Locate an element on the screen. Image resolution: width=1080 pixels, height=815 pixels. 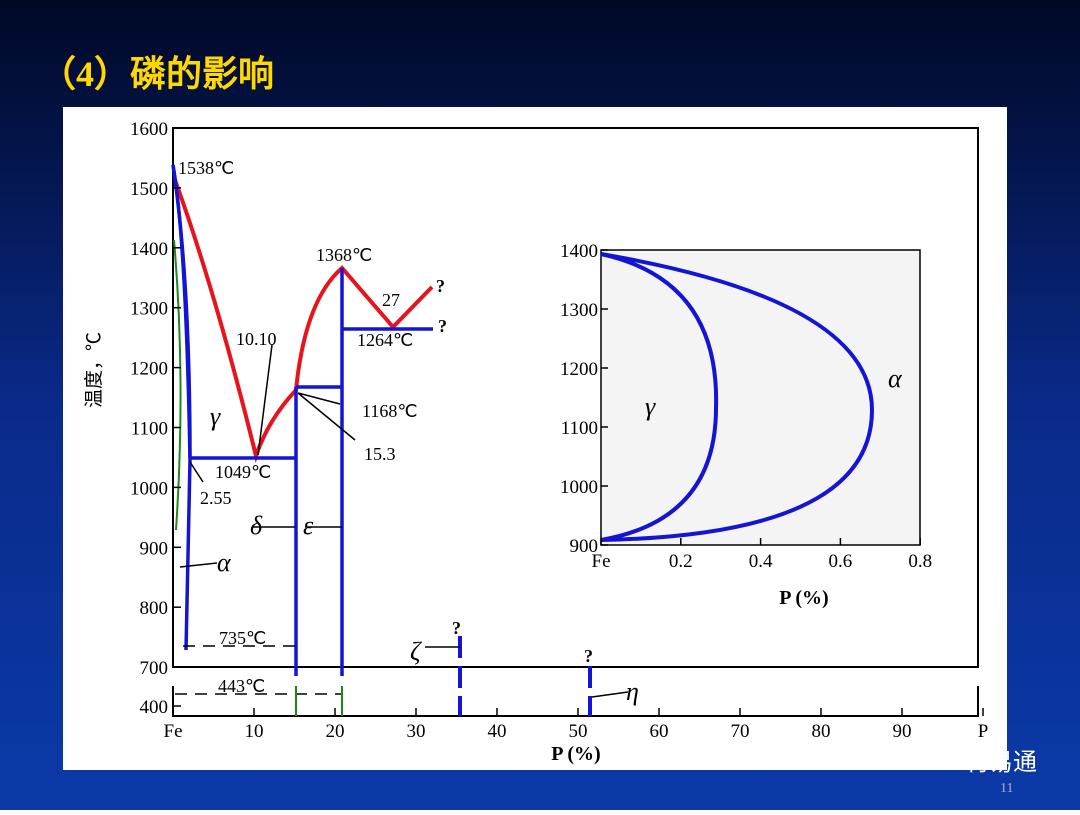
phase-lines is located at coordinates (311, 472).